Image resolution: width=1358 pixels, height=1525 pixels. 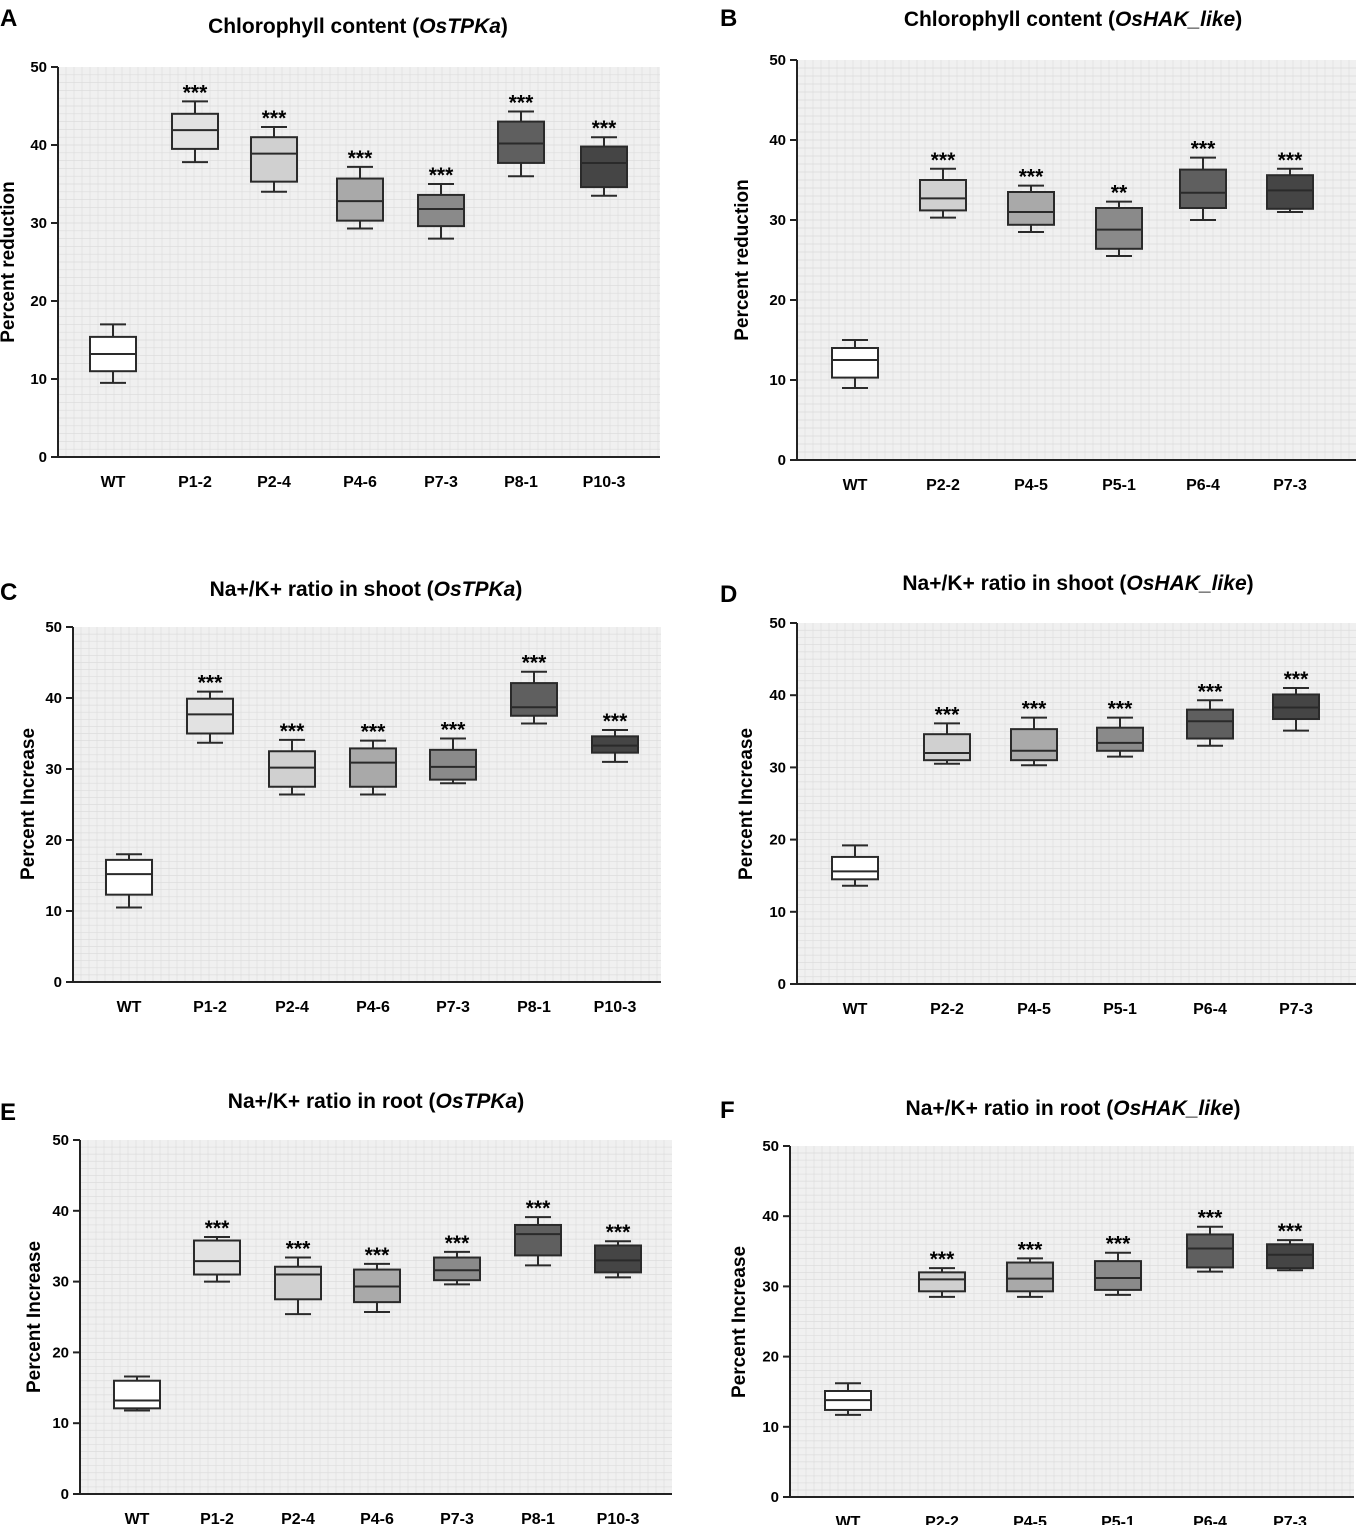 I want to click on chart-title-prefix: Chlorophyll content (, so click(x=1009, y=19).